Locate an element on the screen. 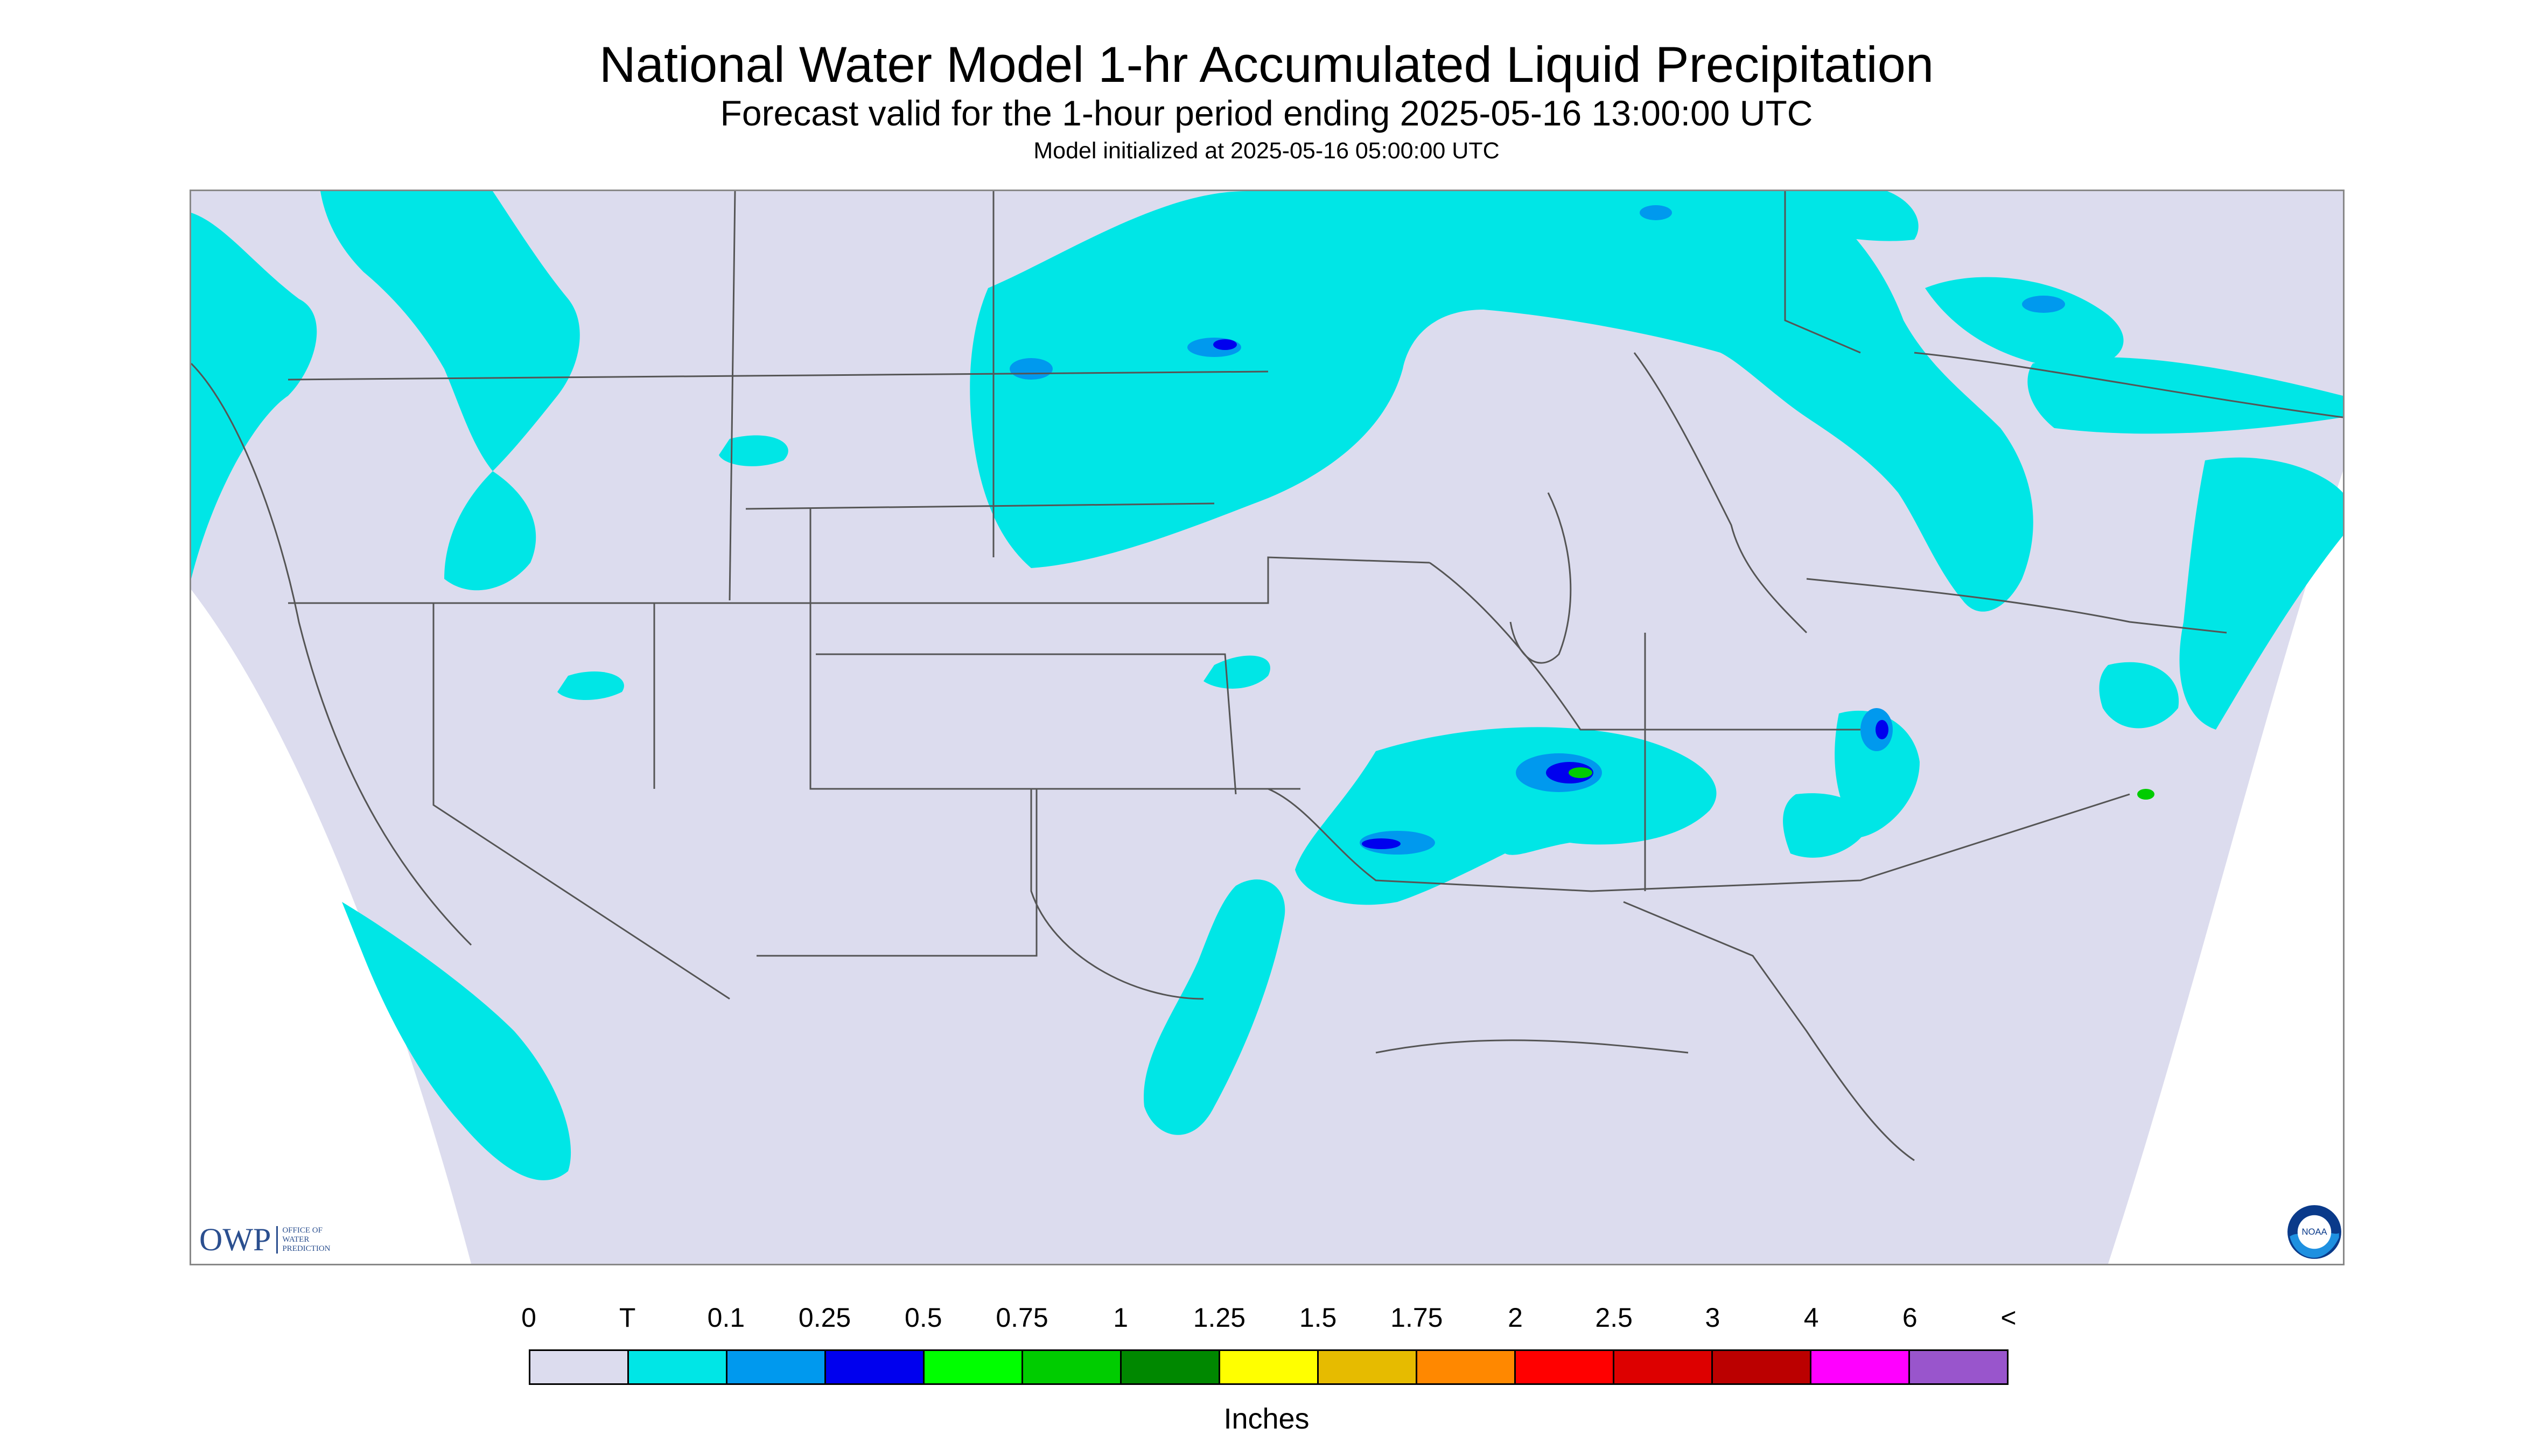 The image size is (2533, 1456). legend-colorbar is located at coordinates (1269, 1367).